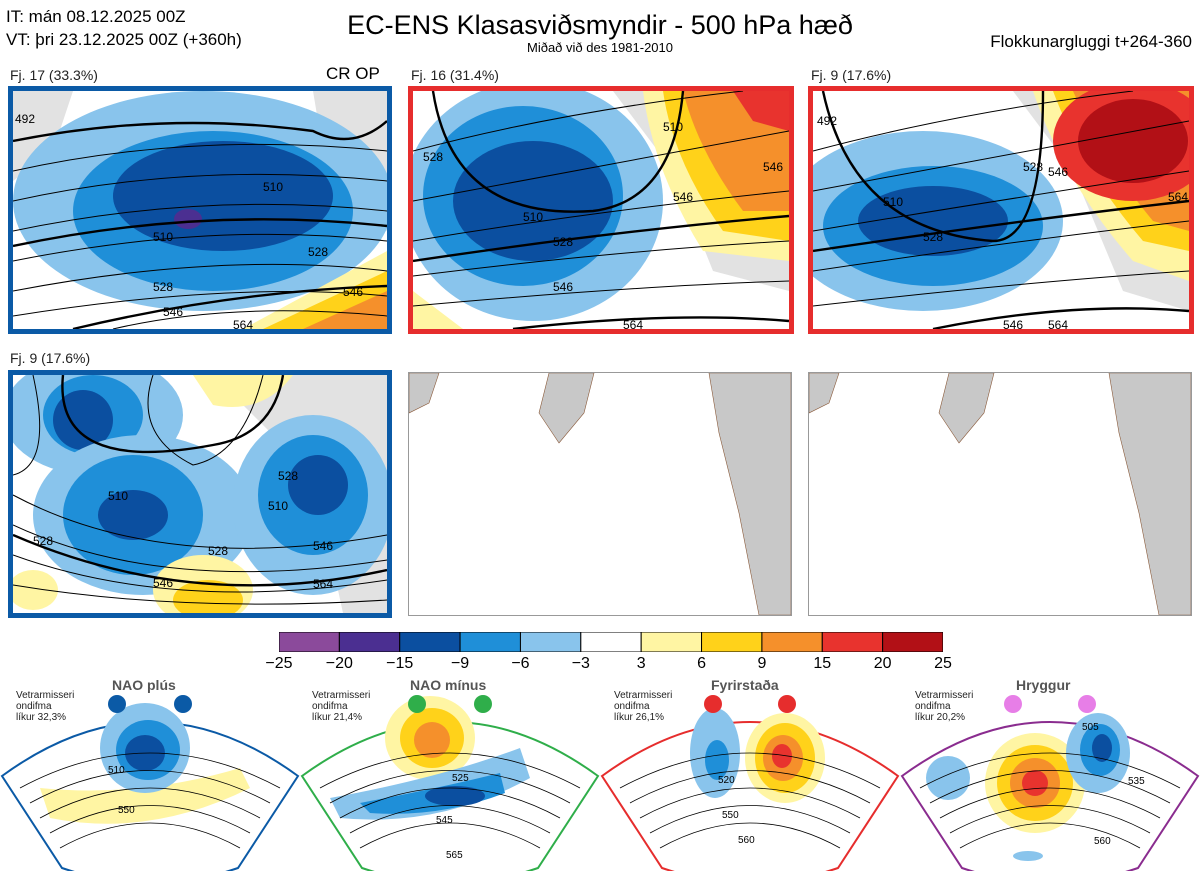 This screenshot has height=876, width=1200. Describe the element at coordinates (448, 685) in the screenshot. I see `regime-name-nao-minus: NAO mínus` at that location.